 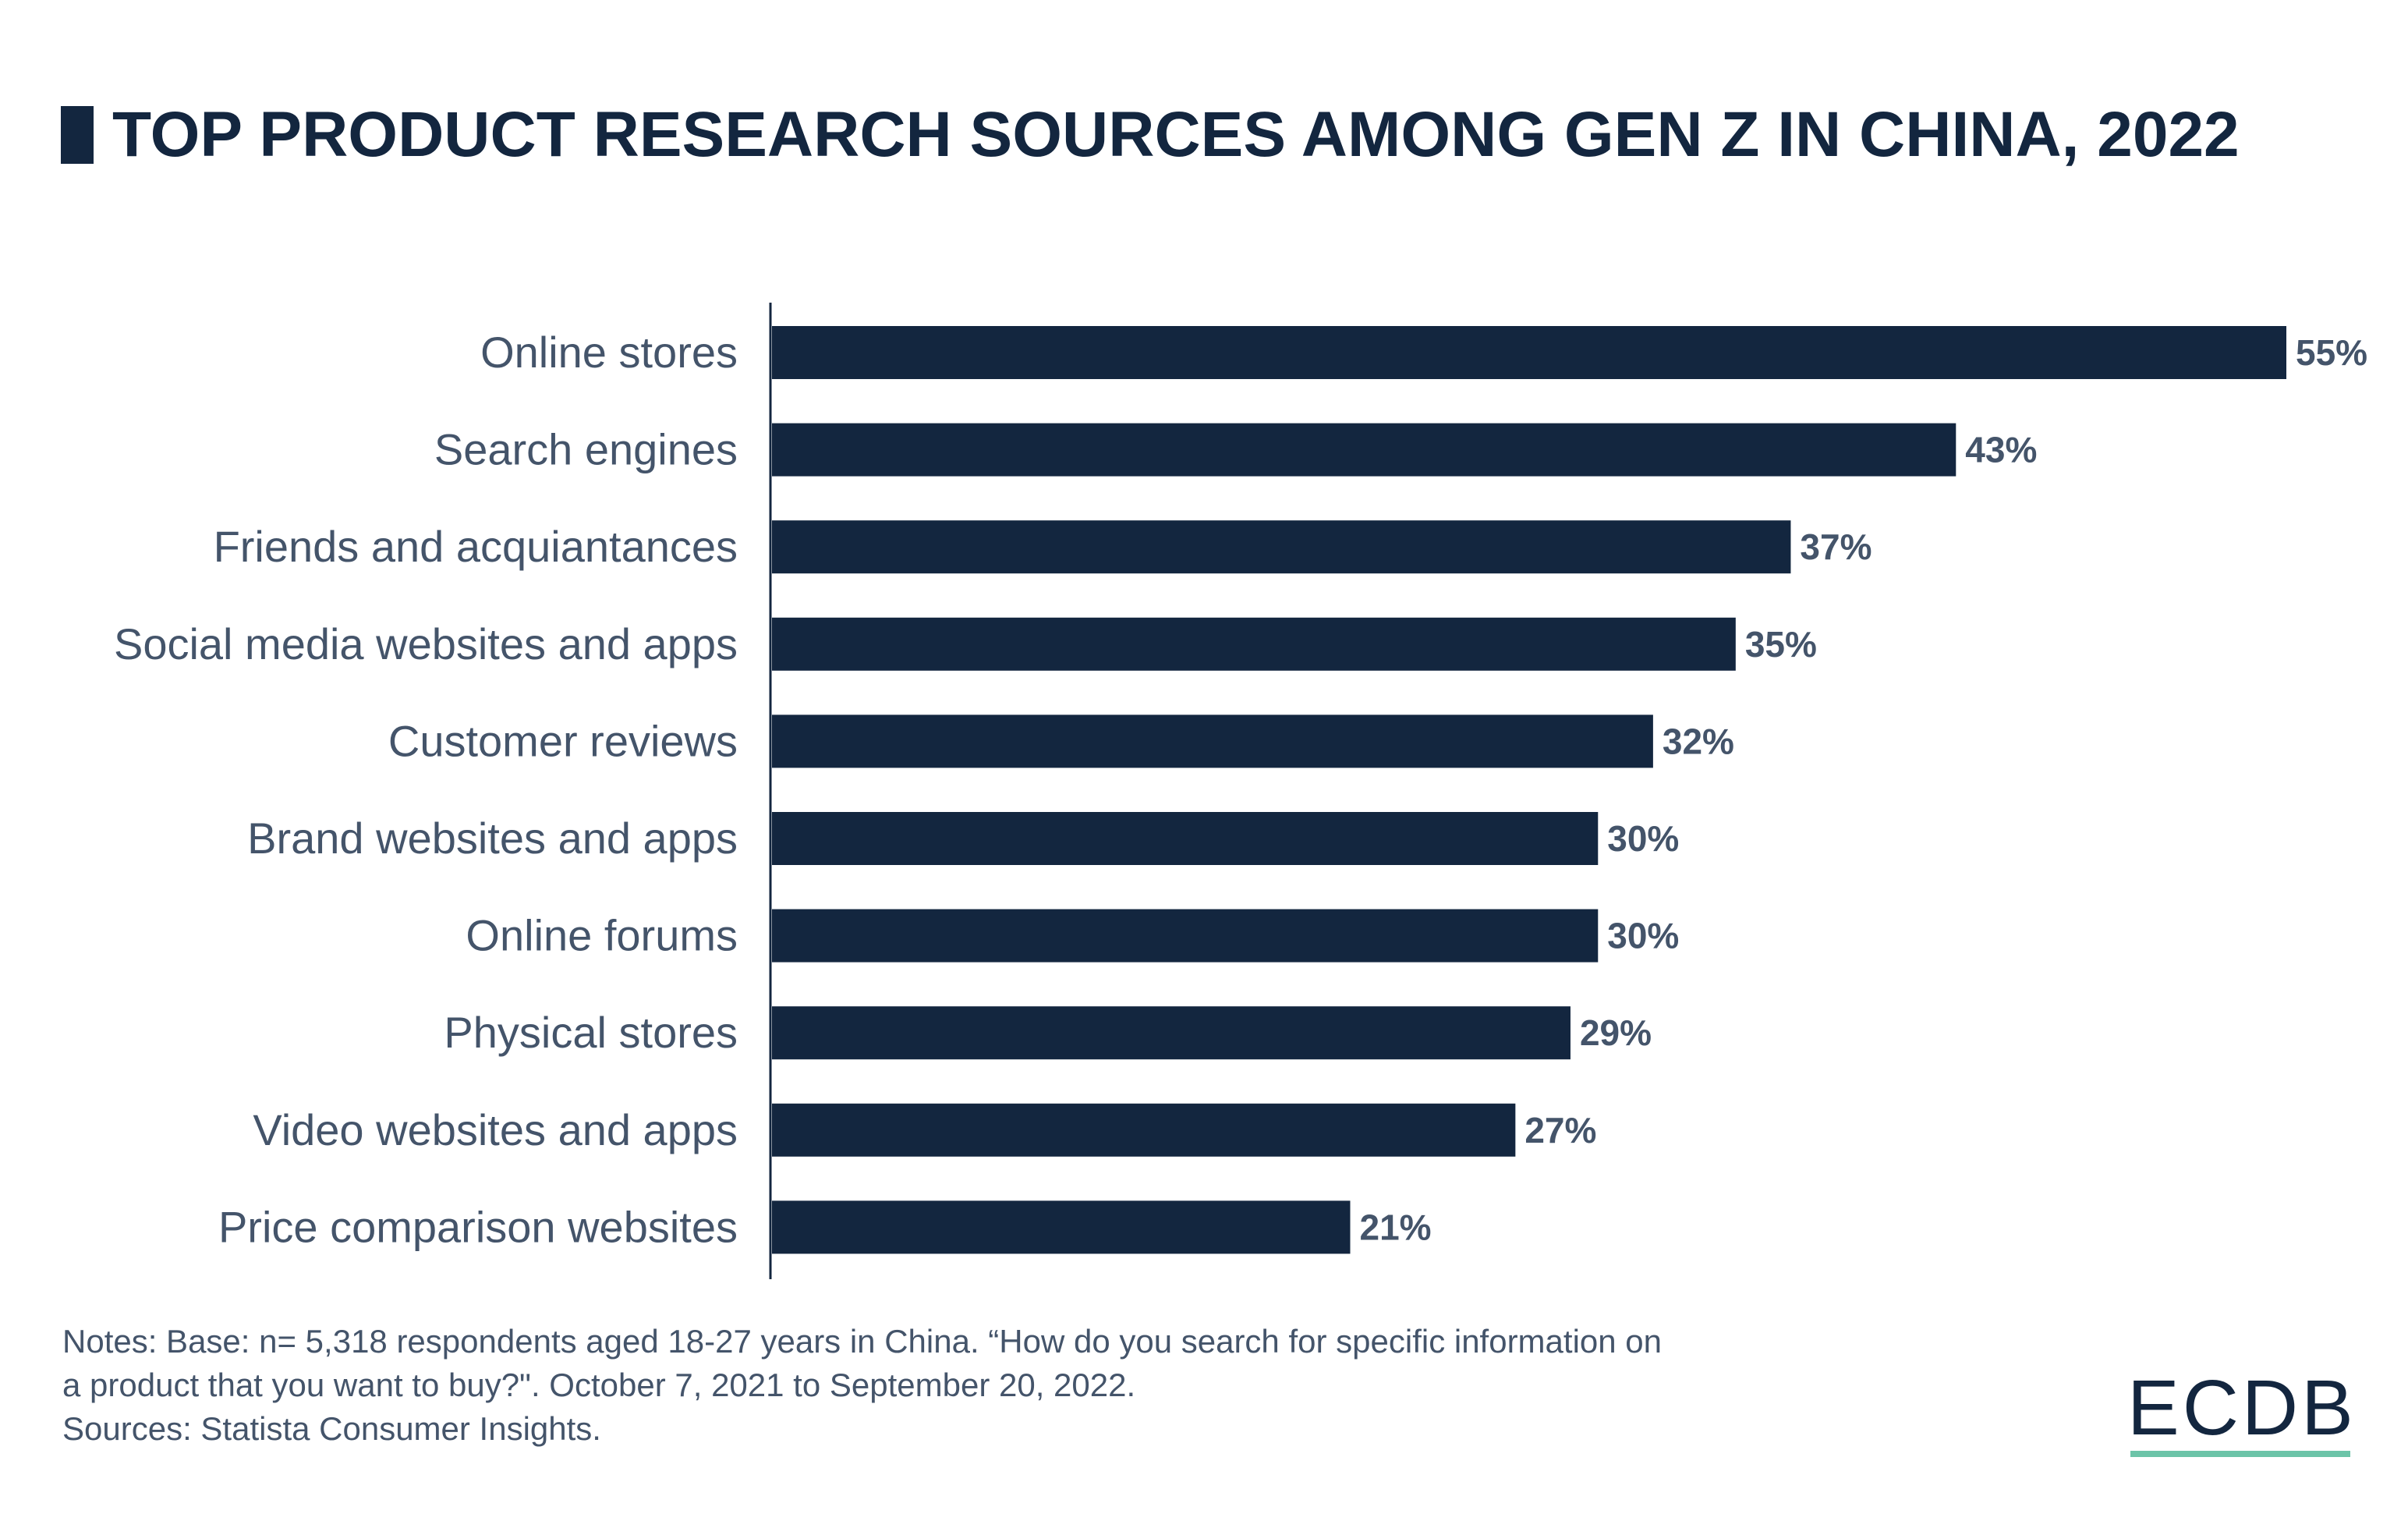 I want to click on category-label: Brand websites and apps, so click(x=492, y=838).